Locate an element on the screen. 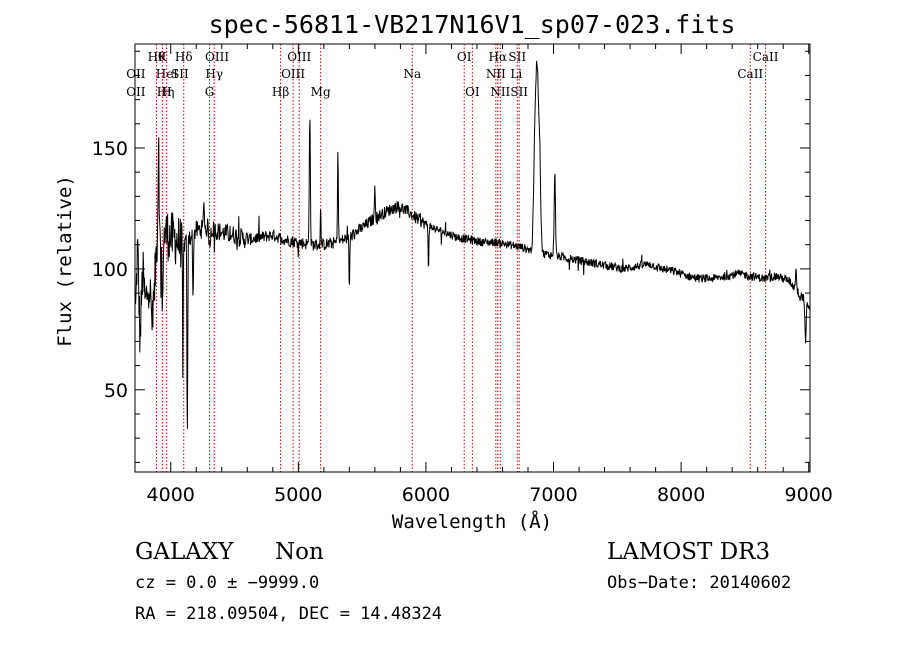 The image size is (900, 649). coordinates: RA = 218.09504, DEC = 14.48324 is located at coordinates (288, 614).